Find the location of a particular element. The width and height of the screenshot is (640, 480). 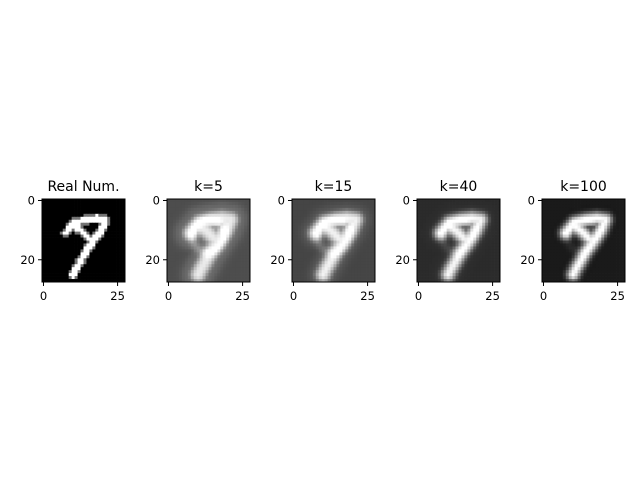

panel-title: k=15 is located at coordinates (334, 187).